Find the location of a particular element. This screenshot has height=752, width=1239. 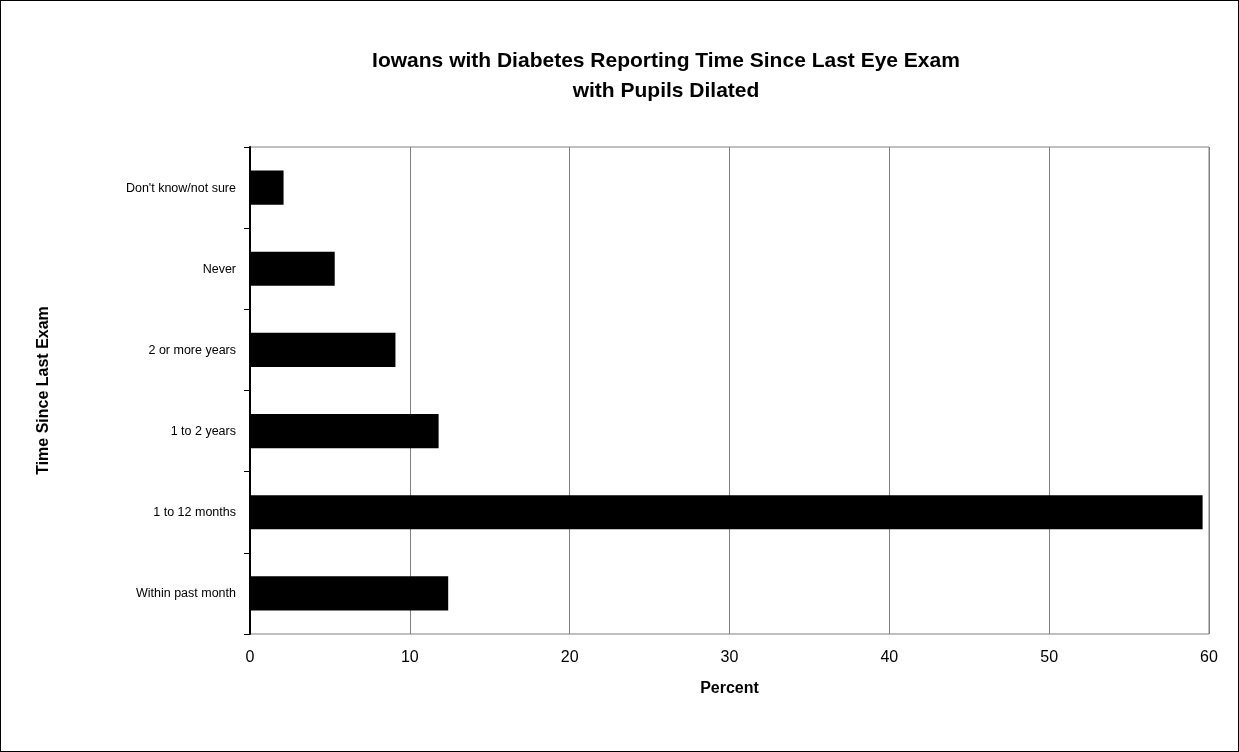

x-tick-label: 40 is located at coordinates (889, 656).